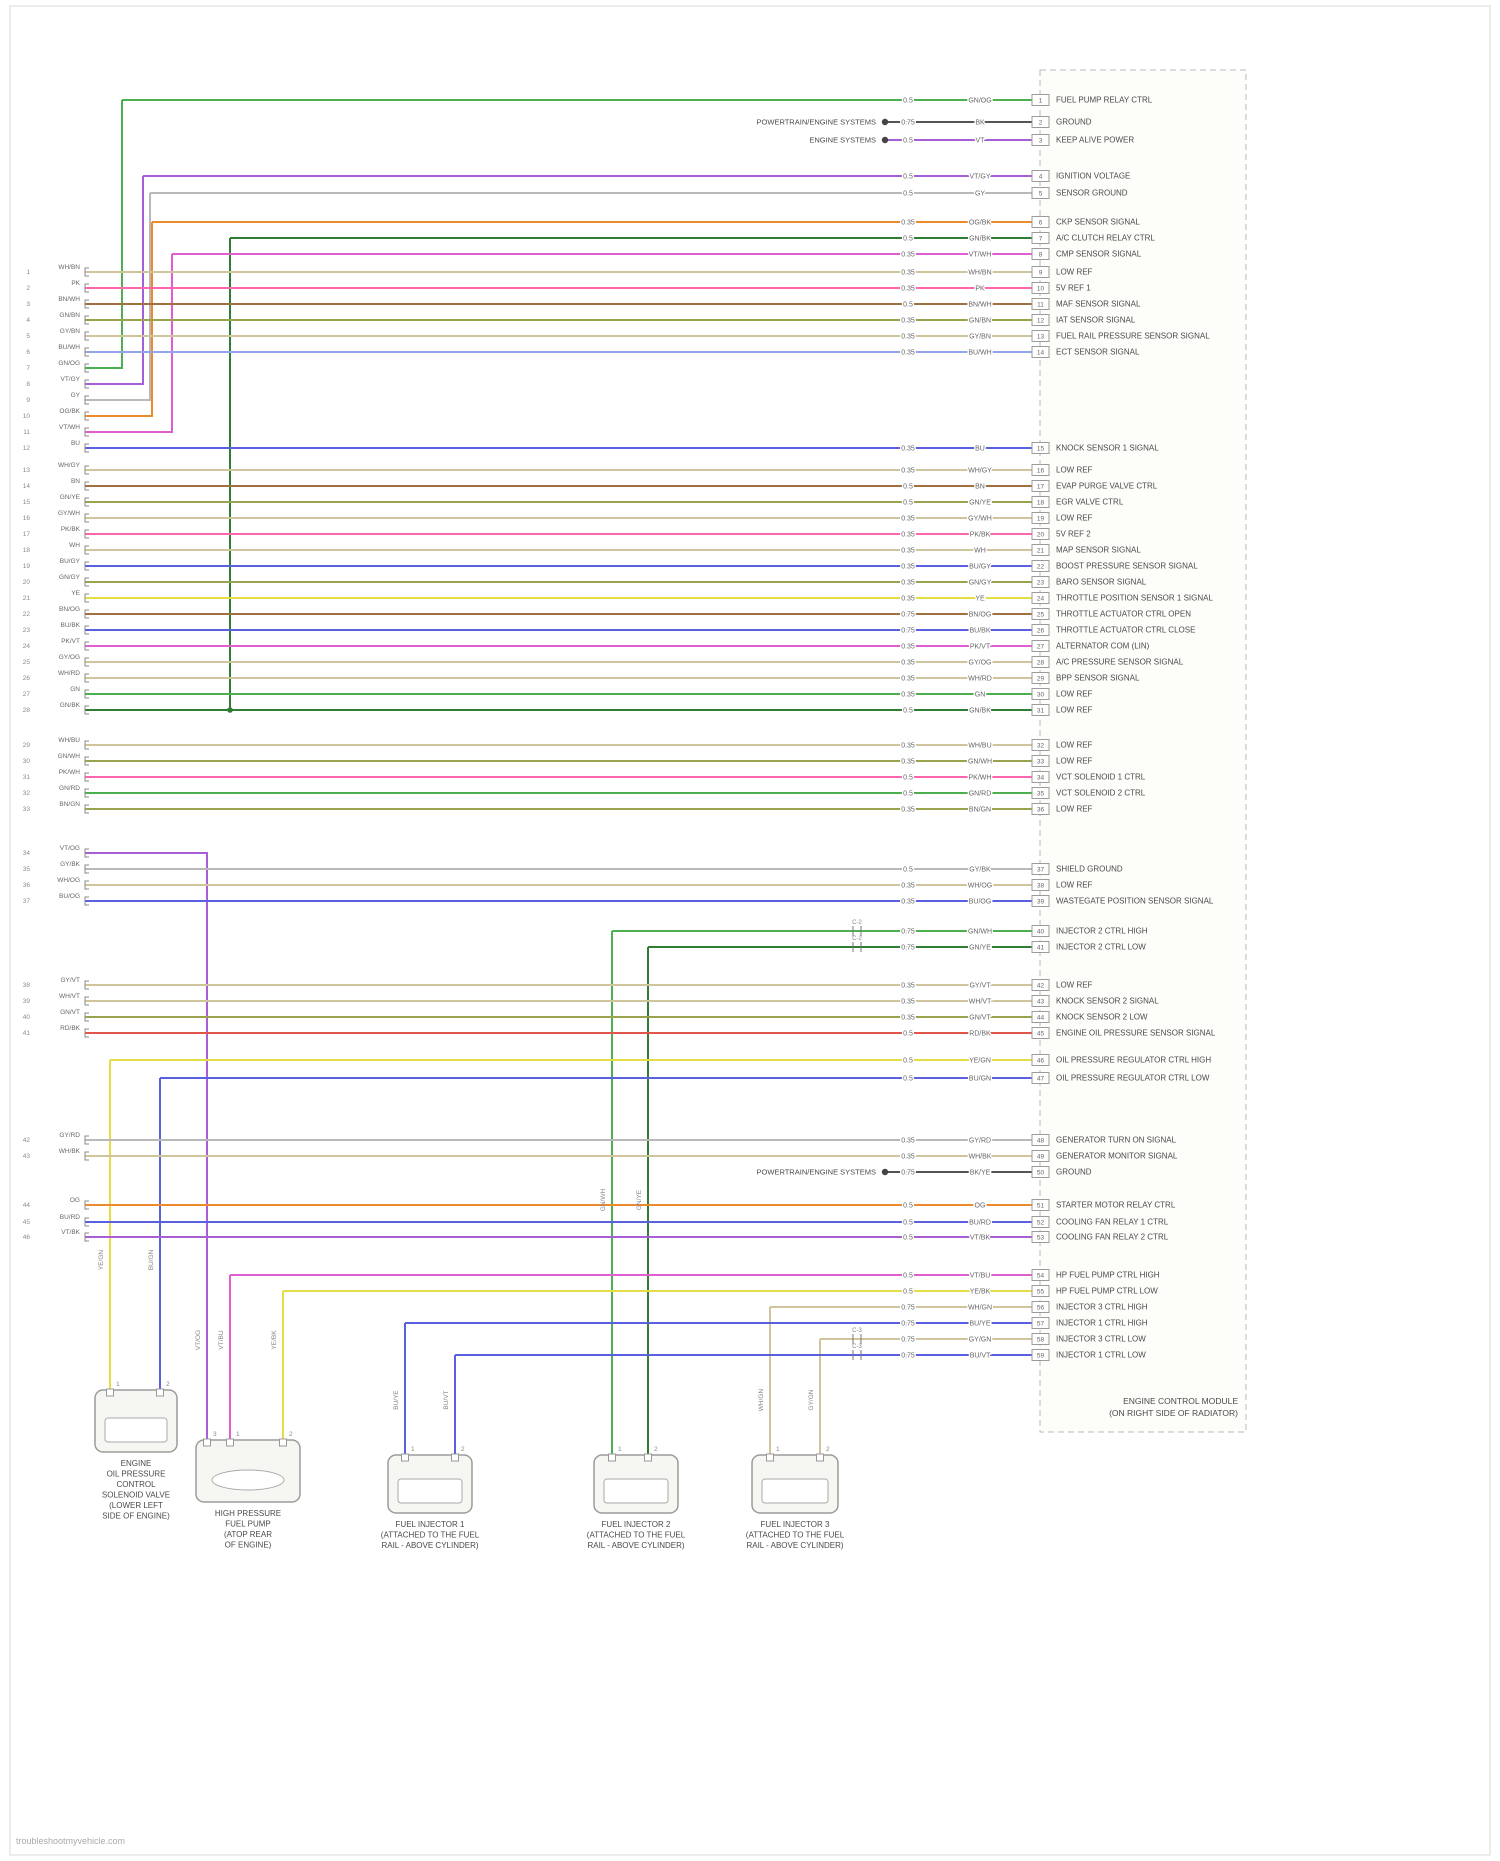 Image resolution: width=1500 pixels, height=1861 pixels. Describe the element at coordinates (1041, 141) in the screenshot. I see `ecm-pin-number: 3` at that location.